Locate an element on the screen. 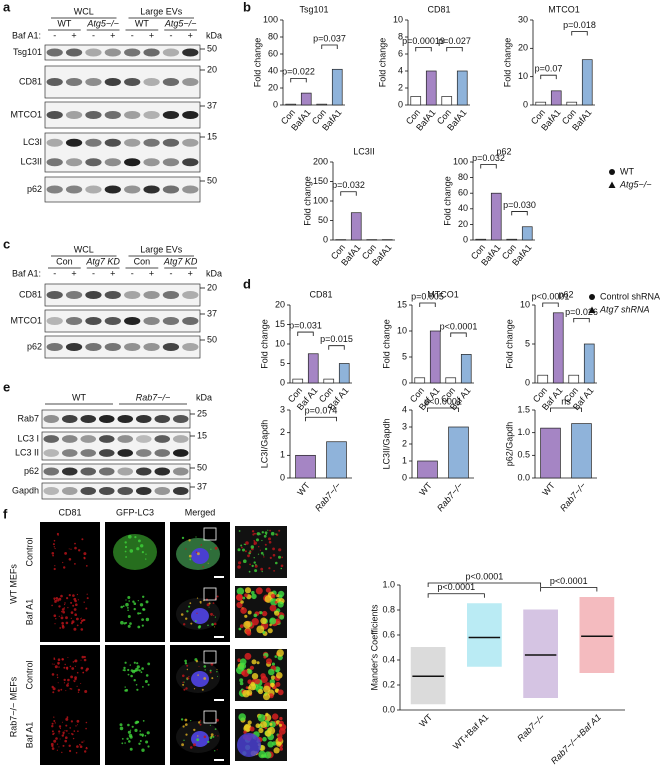 This screenshot has width=669, height=781. group-label: WCL is located at coordinates (84, 249).